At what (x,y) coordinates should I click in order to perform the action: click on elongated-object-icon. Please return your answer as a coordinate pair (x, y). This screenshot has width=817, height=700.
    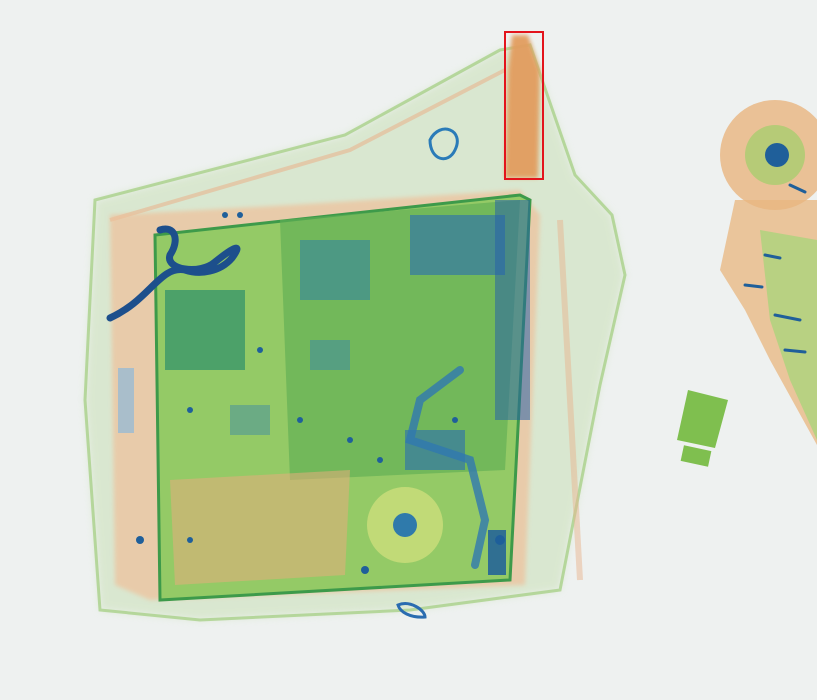
    Looking at the image, I should click on (522, 106).